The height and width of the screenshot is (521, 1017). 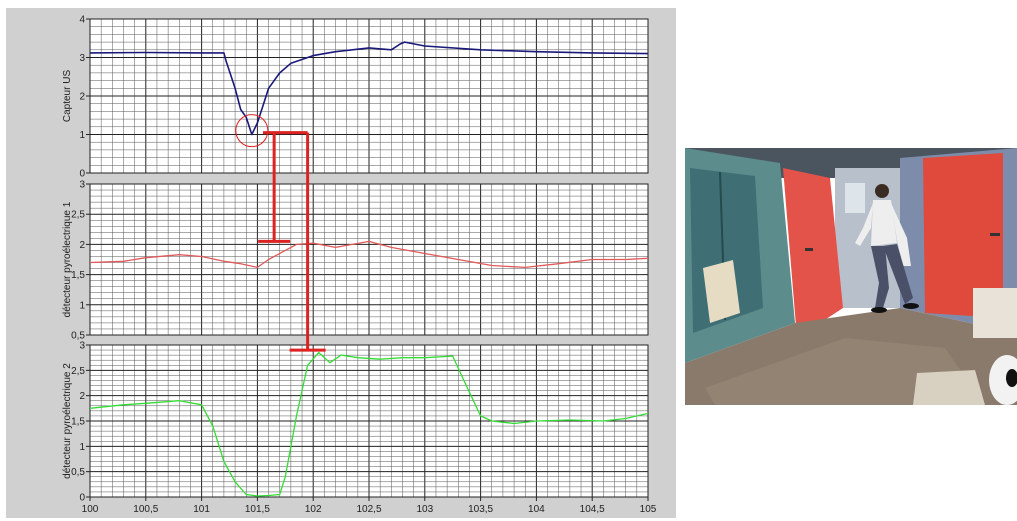 What do you see at coordinates (424, 509) in the screenshot?
I see `x-tick-label: 103` at bounding box center [424, 509].